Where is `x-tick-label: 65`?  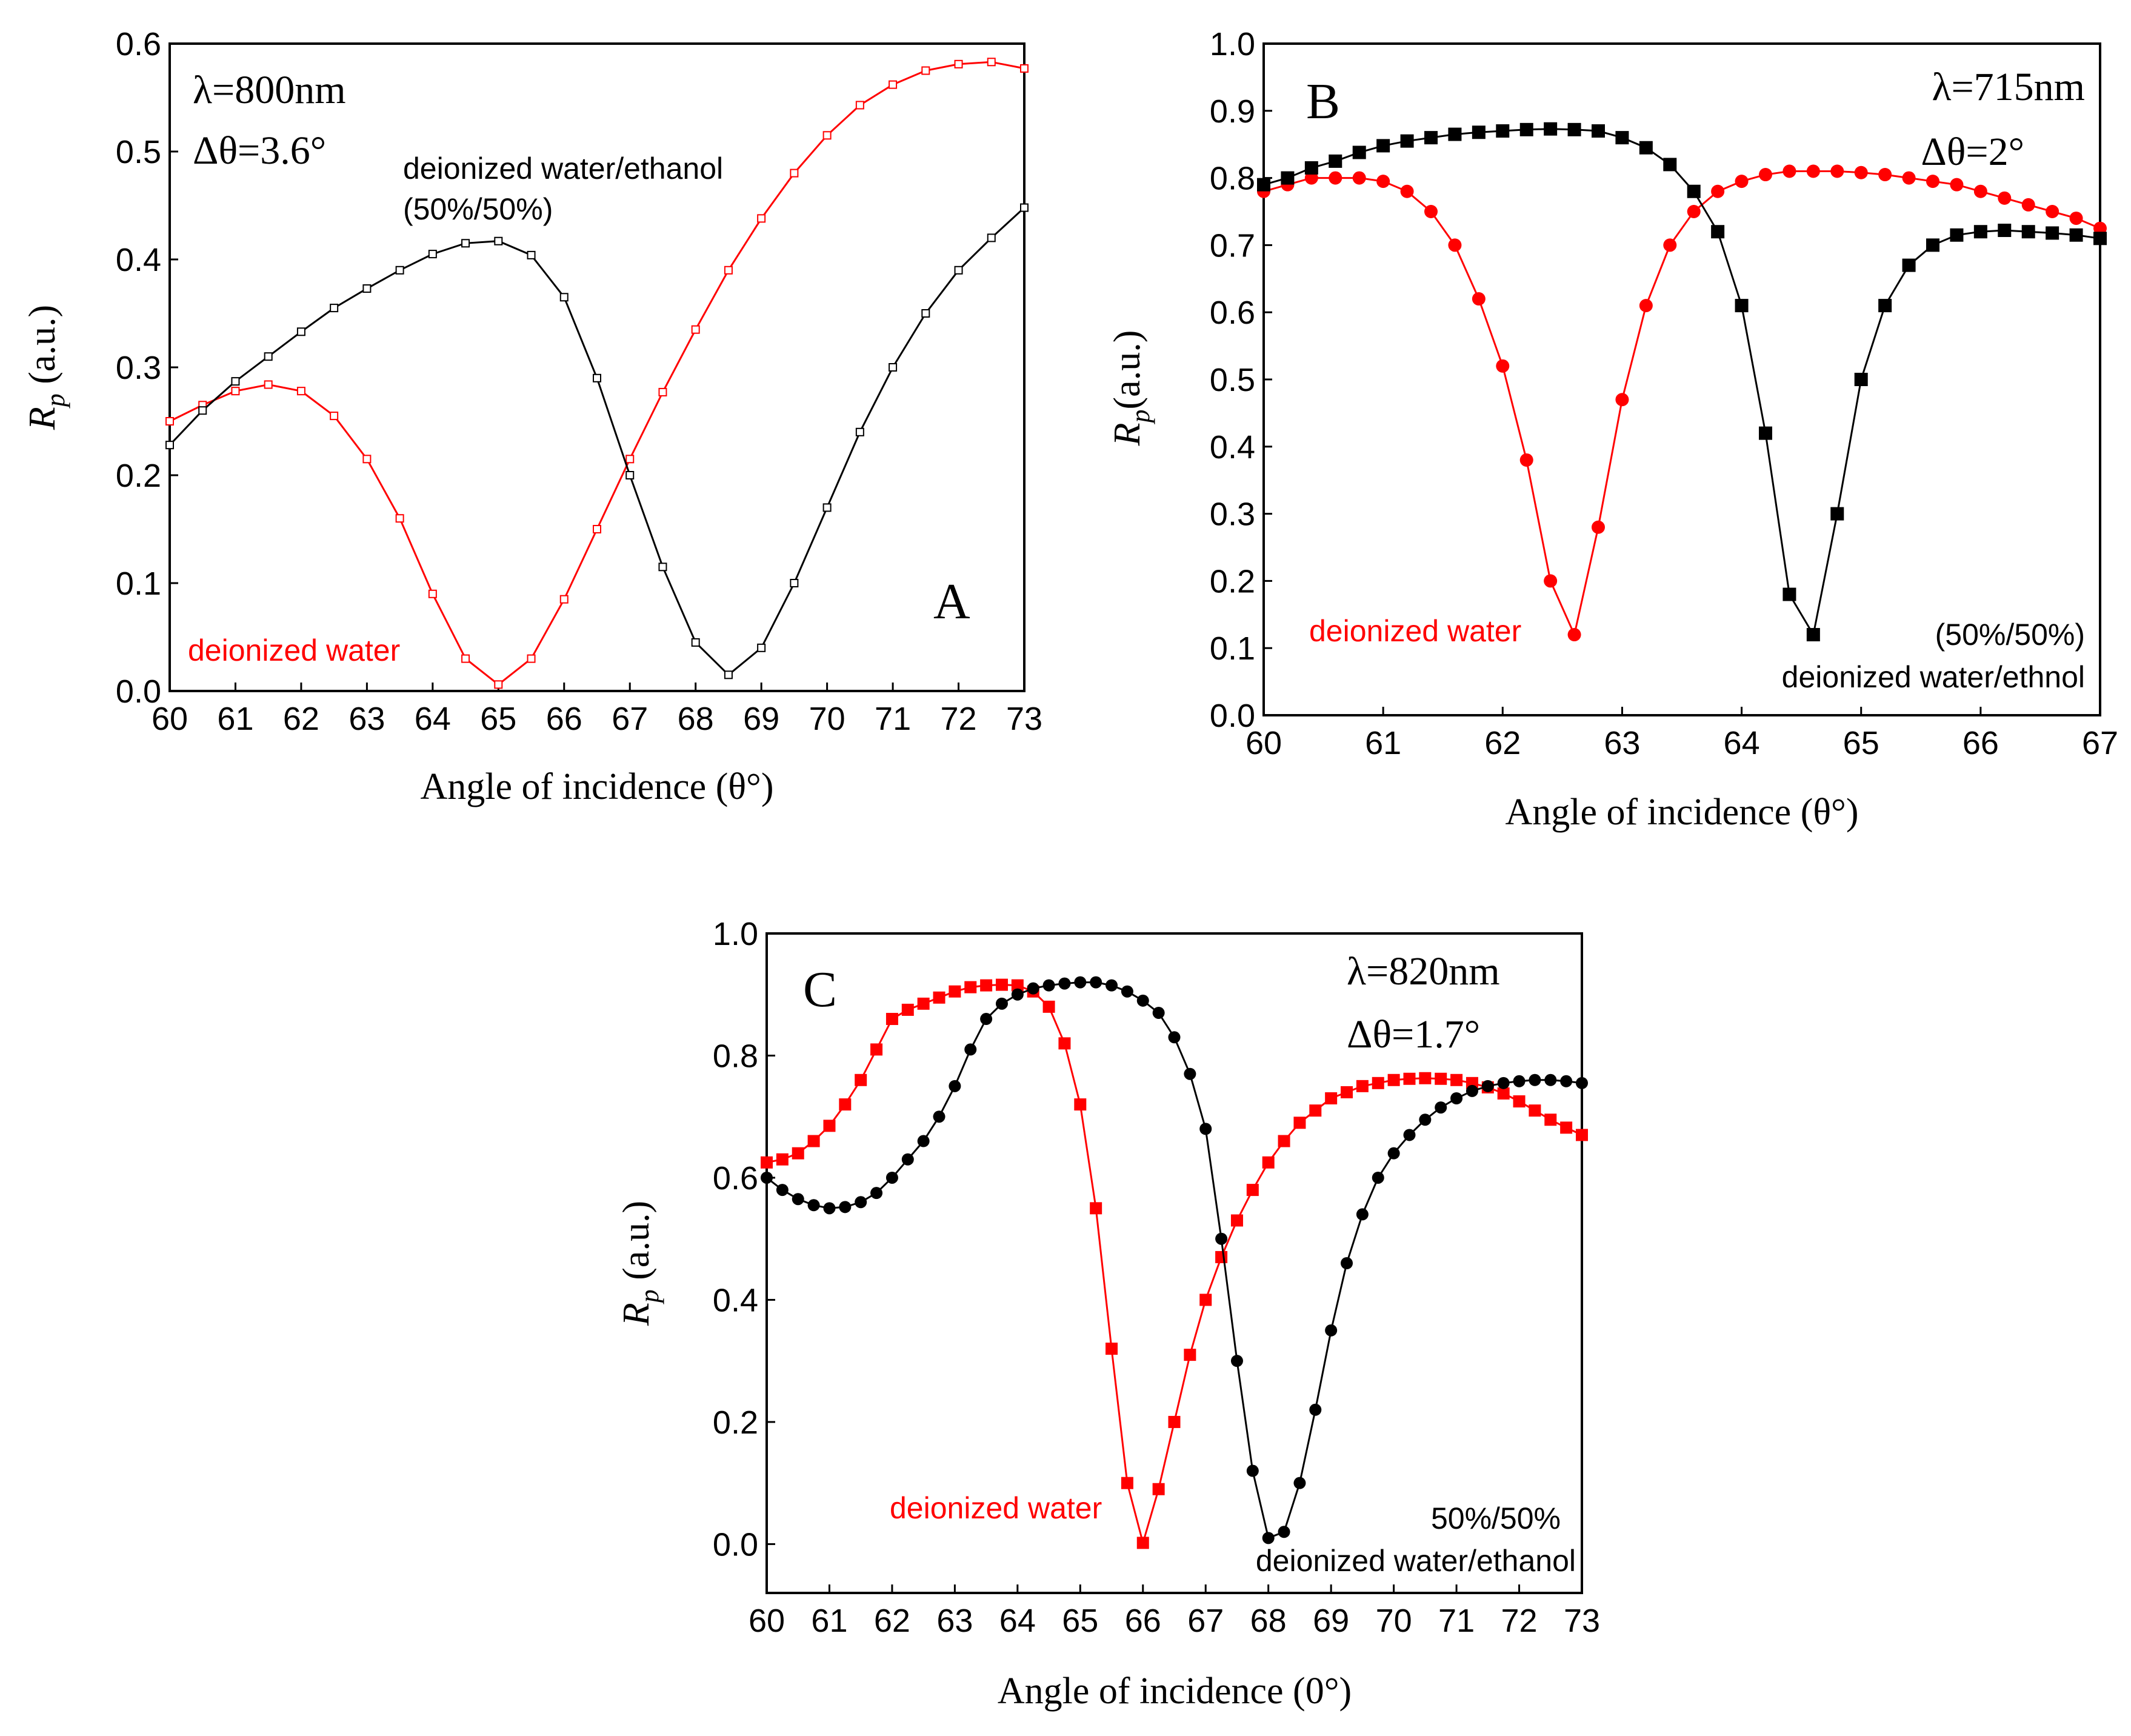 x-tick-label: 65 is located at coordinates (1861, 743).